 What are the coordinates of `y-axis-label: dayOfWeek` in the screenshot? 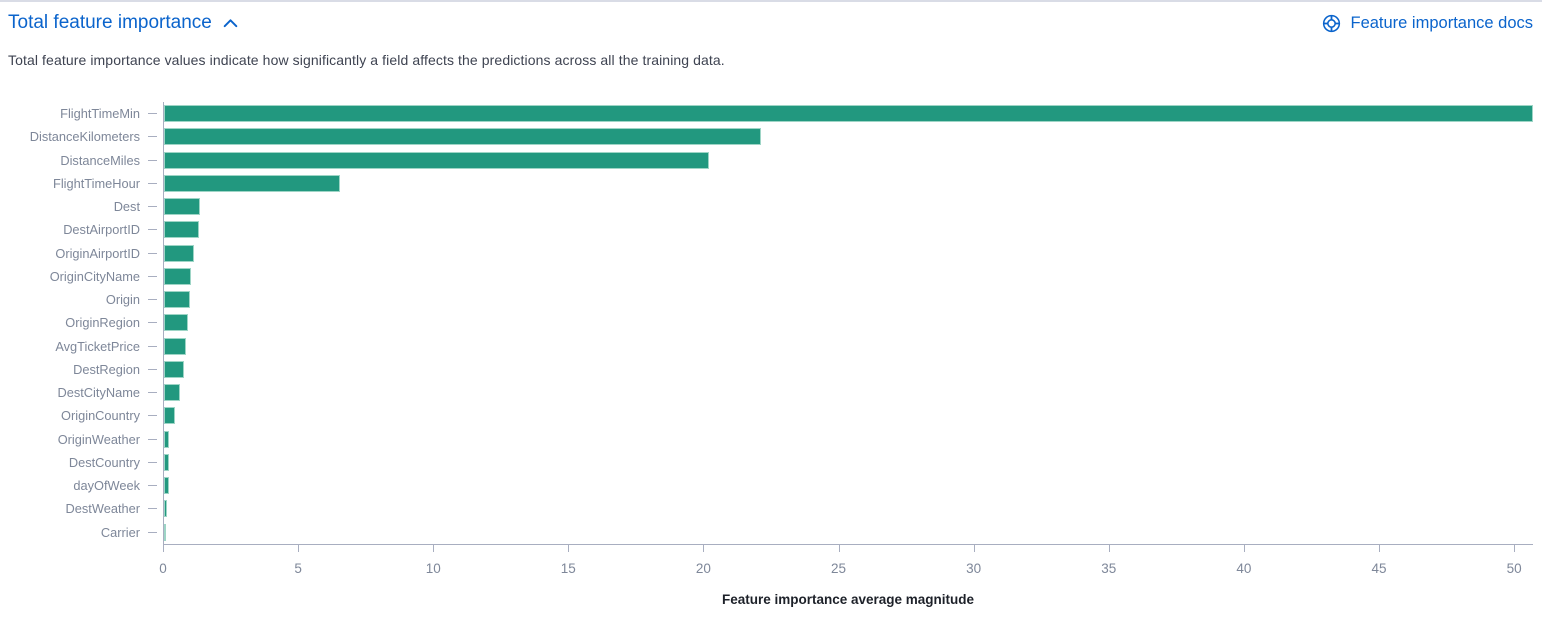 It's located at (106, 486).